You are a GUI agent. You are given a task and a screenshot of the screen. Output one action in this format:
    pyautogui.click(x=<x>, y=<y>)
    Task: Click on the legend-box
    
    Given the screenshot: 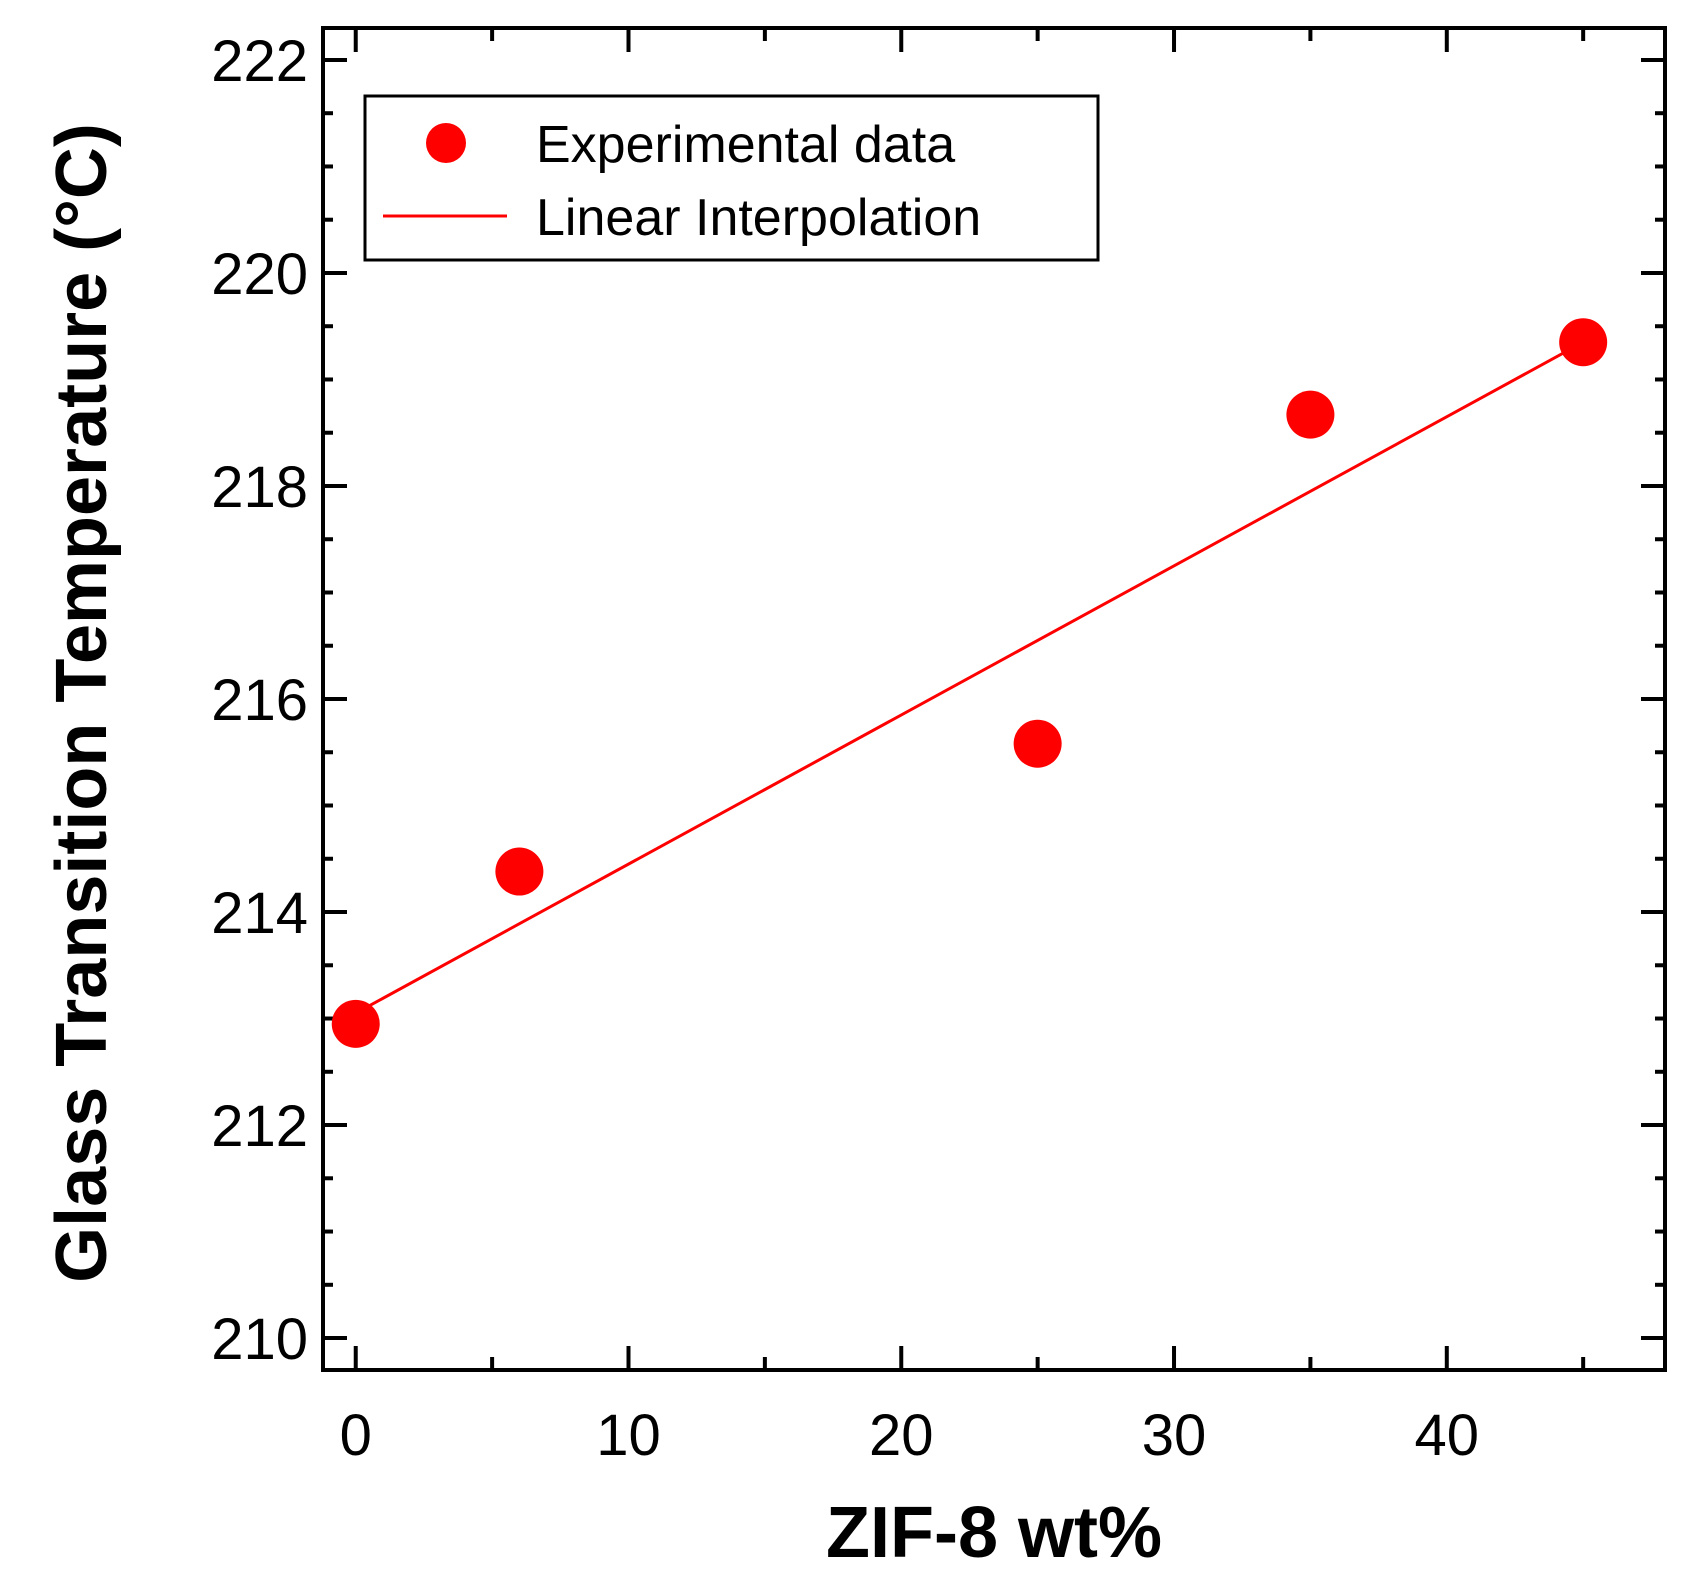 What is the action you would take?
    pyautogui.click(x=731, y=178)
    